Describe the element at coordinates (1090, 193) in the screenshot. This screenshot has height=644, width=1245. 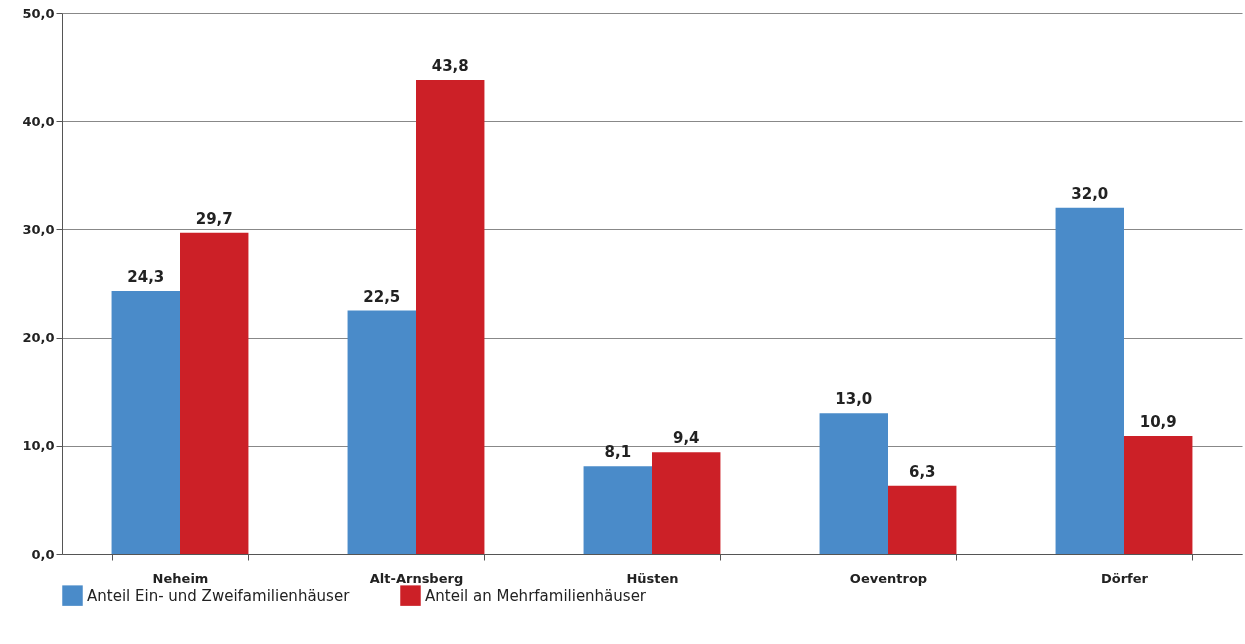
I see `data-label: 32,0` at that location.